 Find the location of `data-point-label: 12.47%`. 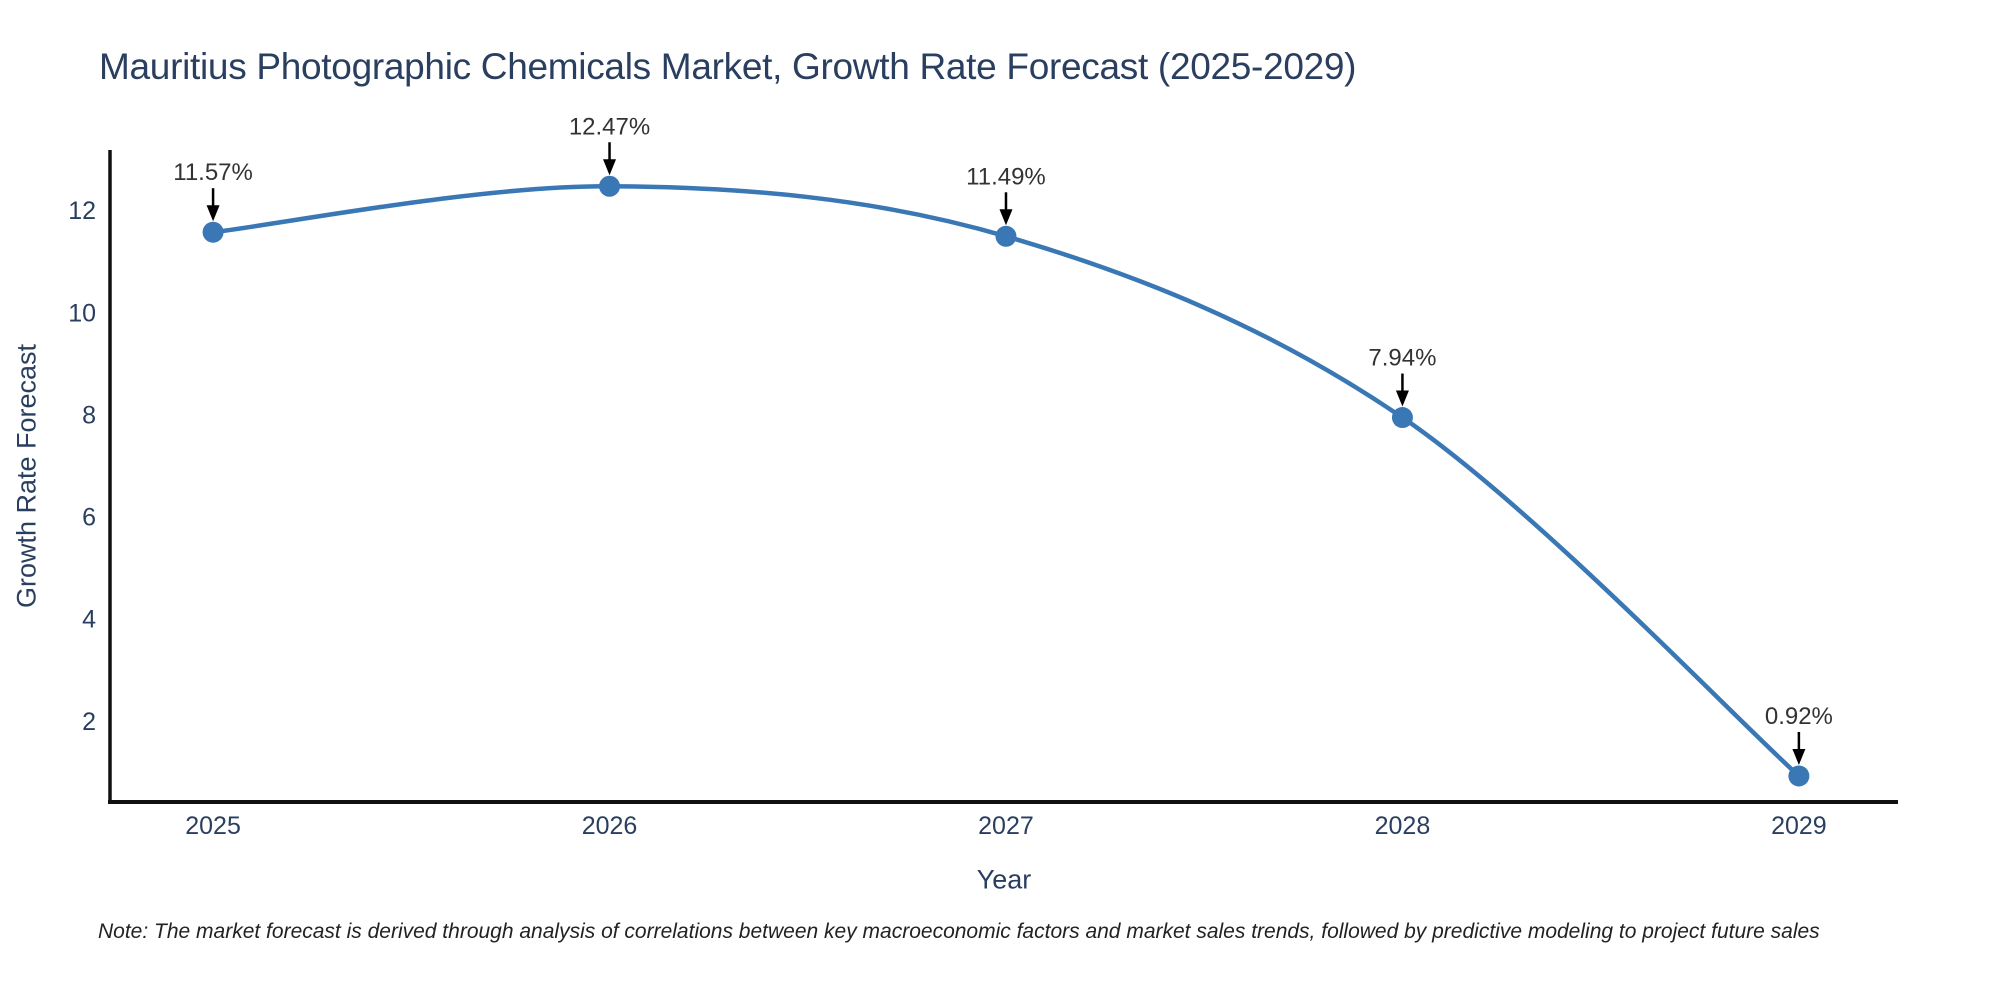

data-point-label: 12.47% is located at coordinates (609, 126).